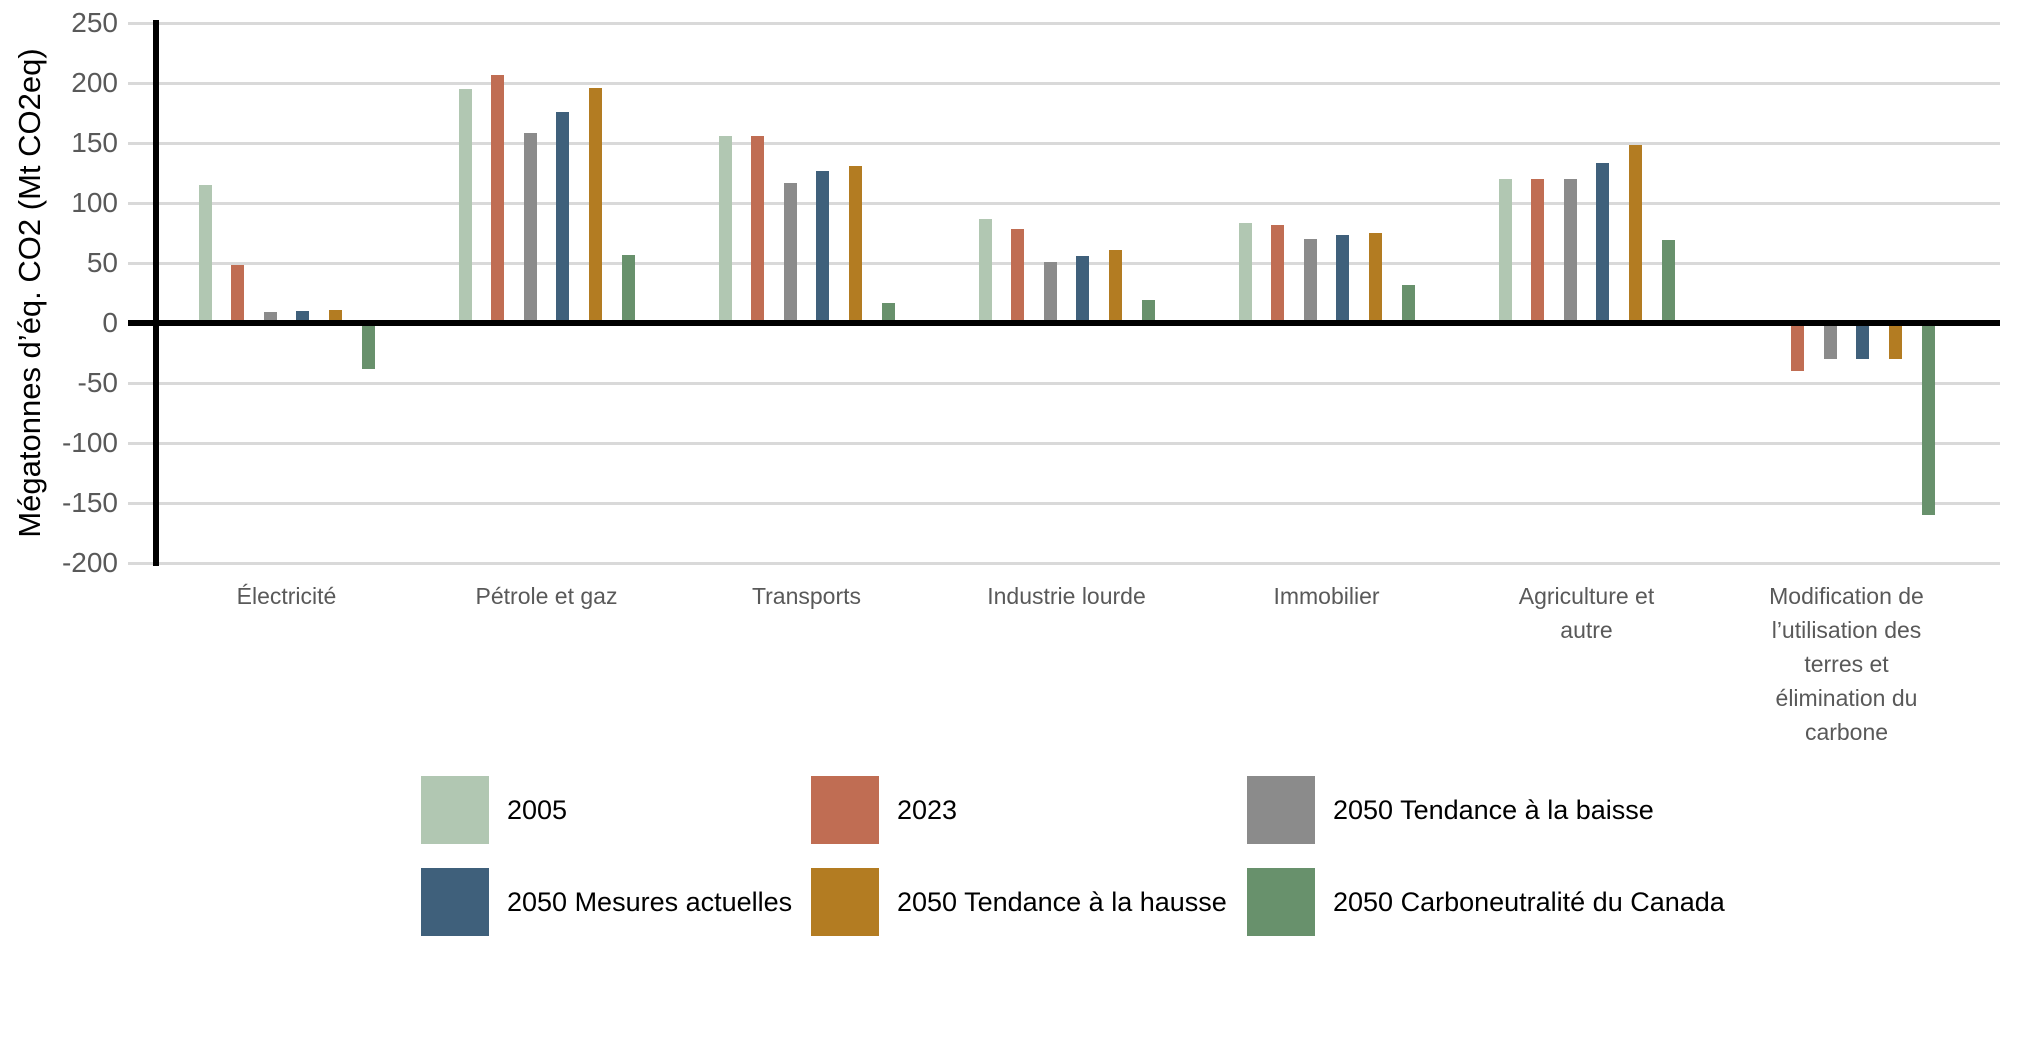 This screenshot has height=1050, width=2025. I want to click on y-axis-line, so click(156, 293).